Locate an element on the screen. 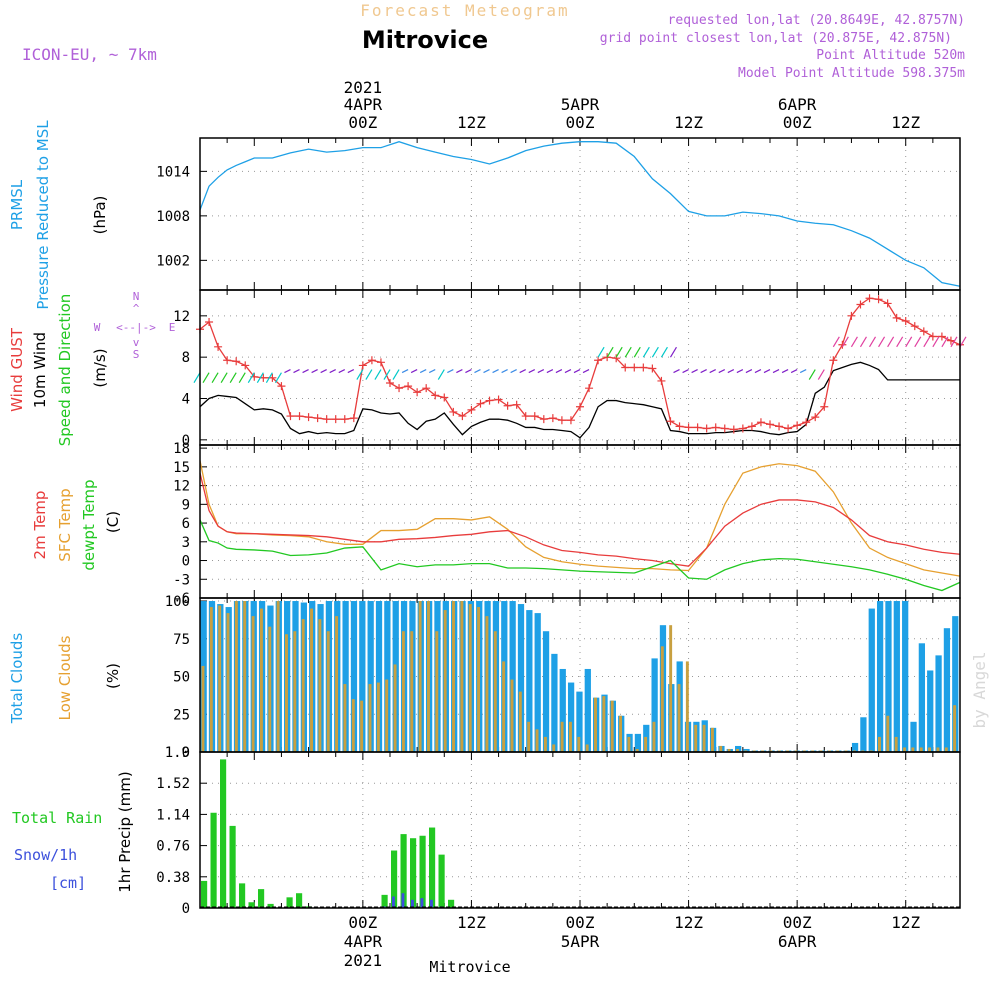  pressure-unit: (hPa) is located at coordinates (100, 215).